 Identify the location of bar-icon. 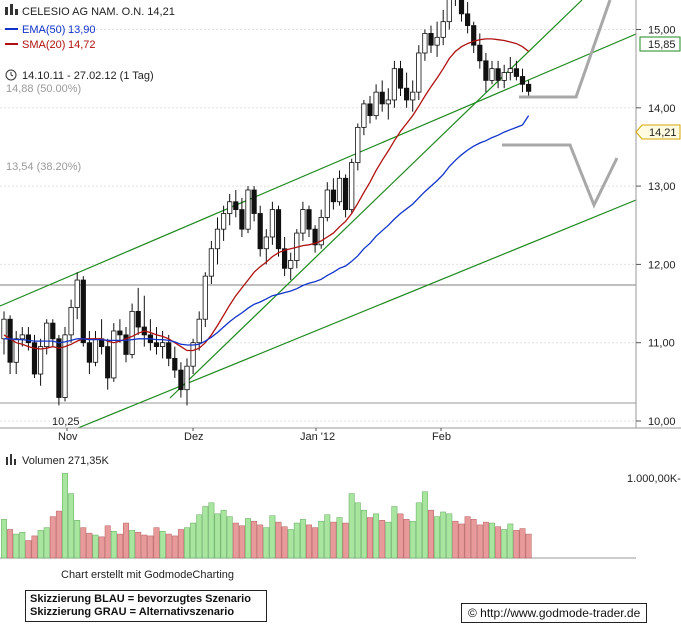
(6, 11).